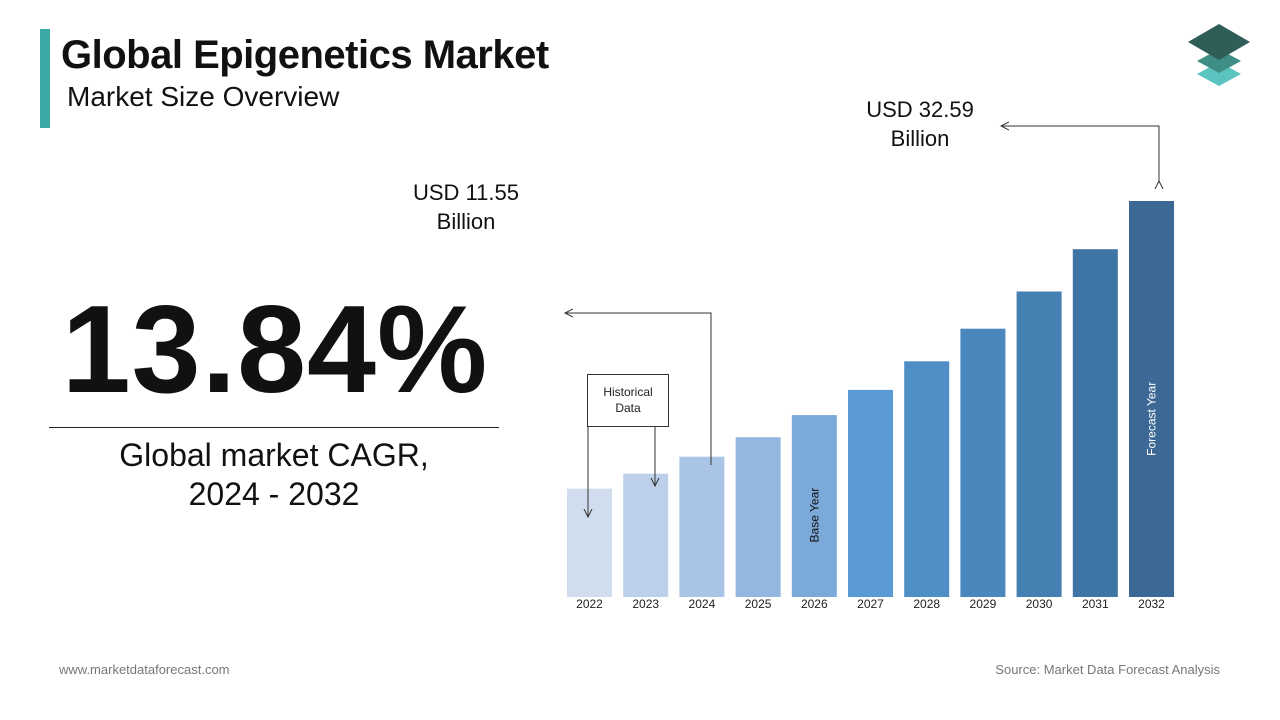  Describe the element at coordinates (983, 462) in the screenshot. I see `bar-2029` at that location.